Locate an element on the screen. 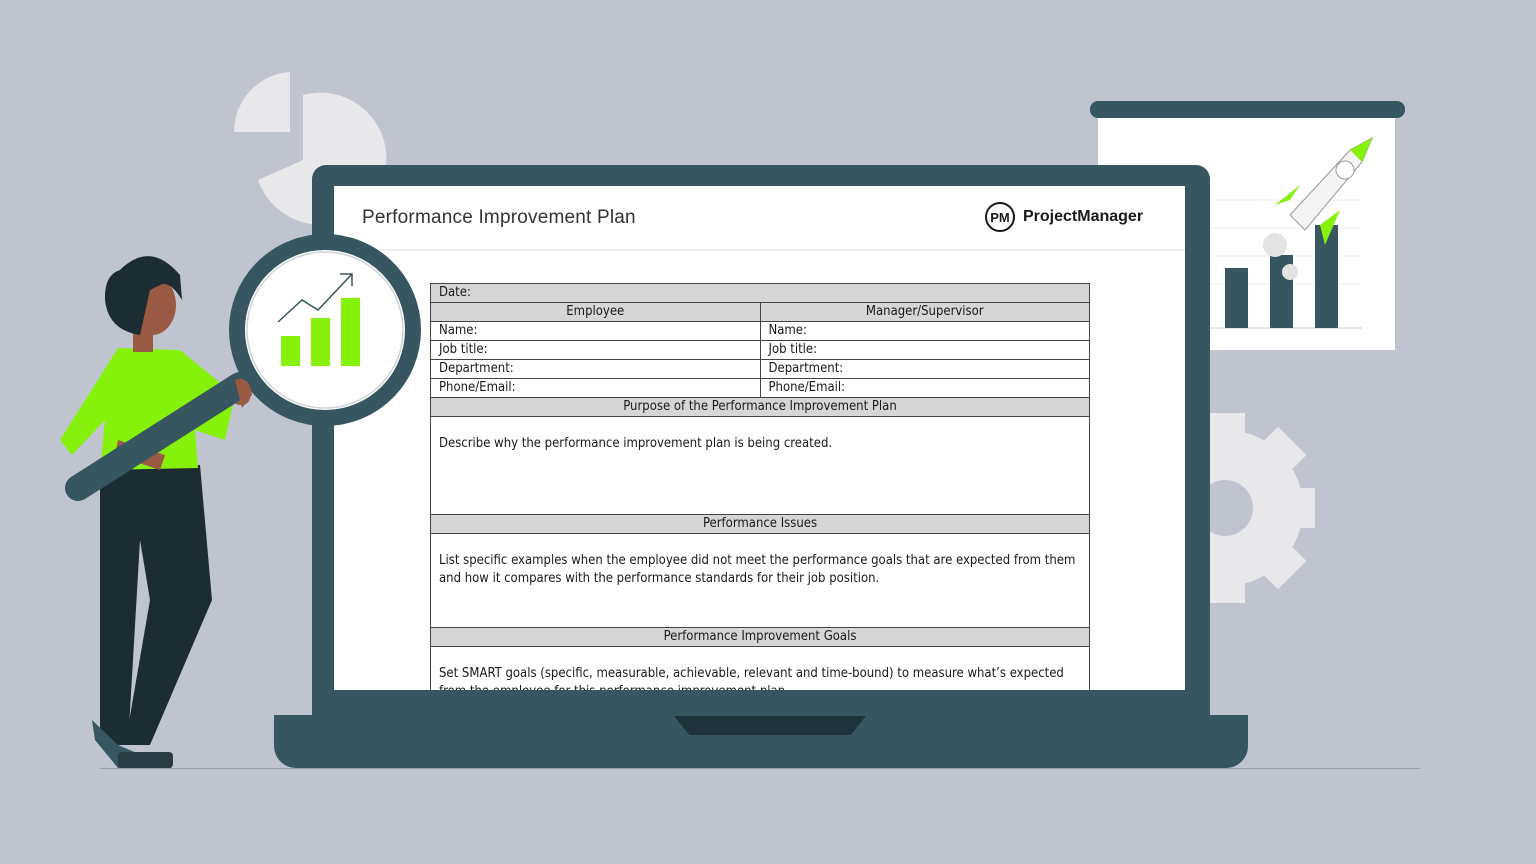 Image resolution: width=1536 pixels, height=864 pixels. document-title: Performance Improvement Plan is located at coordinates (499, 217).